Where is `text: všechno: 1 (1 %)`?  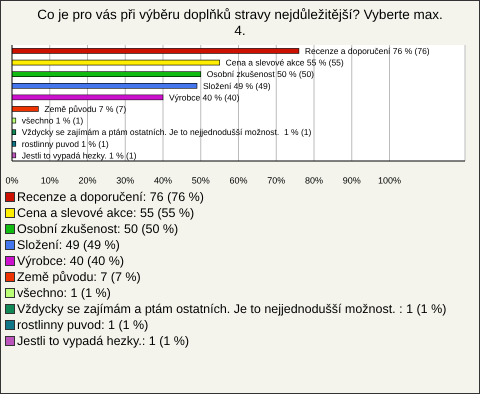
text: všechno: 1 (1 %) is located at coordinates (64, 293).